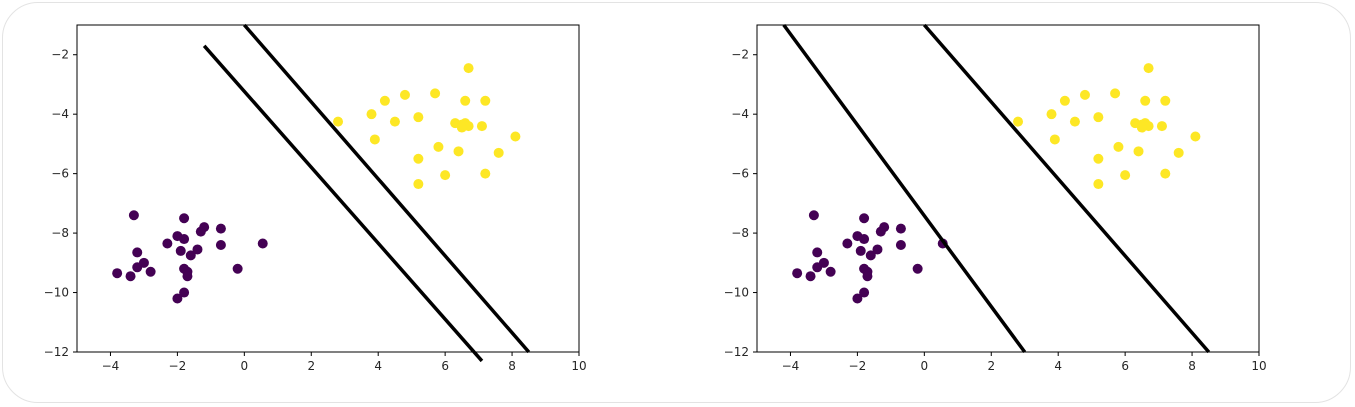 Image resolution: width=1355 pixels, height=407 pixels. I want to click on x-tick-label-left-3: 2, so click(311, 366).